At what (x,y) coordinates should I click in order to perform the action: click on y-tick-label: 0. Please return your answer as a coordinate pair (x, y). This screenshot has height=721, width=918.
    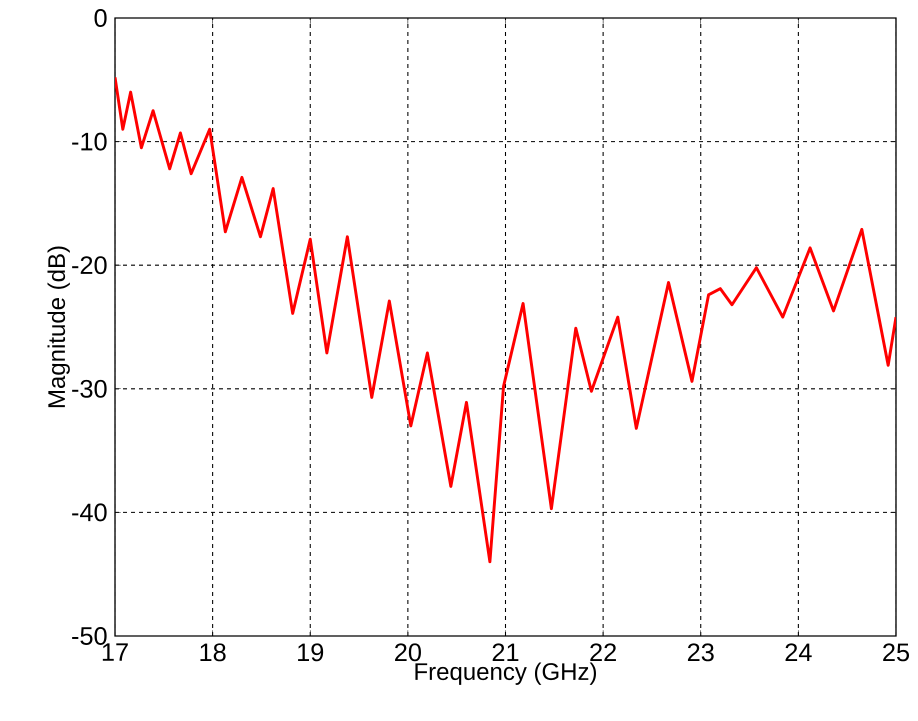
    Looking at the image, I should click on (100, 18).